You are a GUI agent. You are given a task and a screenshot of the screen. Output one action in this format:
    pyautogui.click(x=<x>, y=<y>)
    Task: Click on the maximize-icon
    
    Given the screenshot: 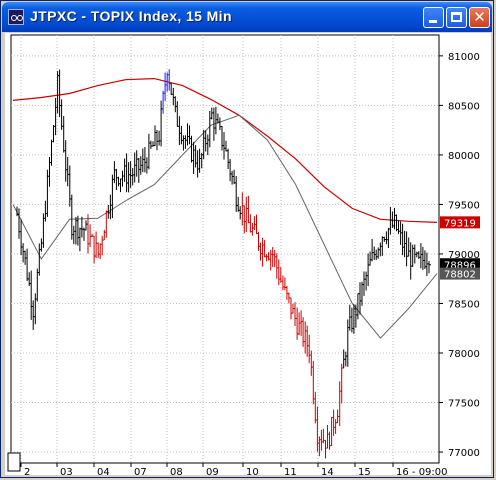 What is the action you would take?
    pyautogui.click(x=456, y=17)
    